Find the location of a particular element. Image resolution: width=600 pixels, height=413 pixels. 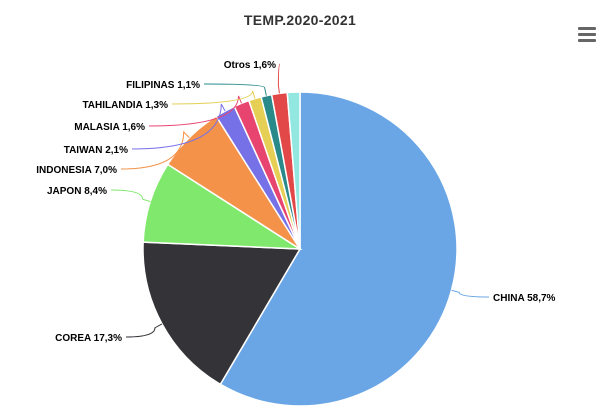

slice-label-corea: COREA 17,3% is located at coordinates (88, 338).